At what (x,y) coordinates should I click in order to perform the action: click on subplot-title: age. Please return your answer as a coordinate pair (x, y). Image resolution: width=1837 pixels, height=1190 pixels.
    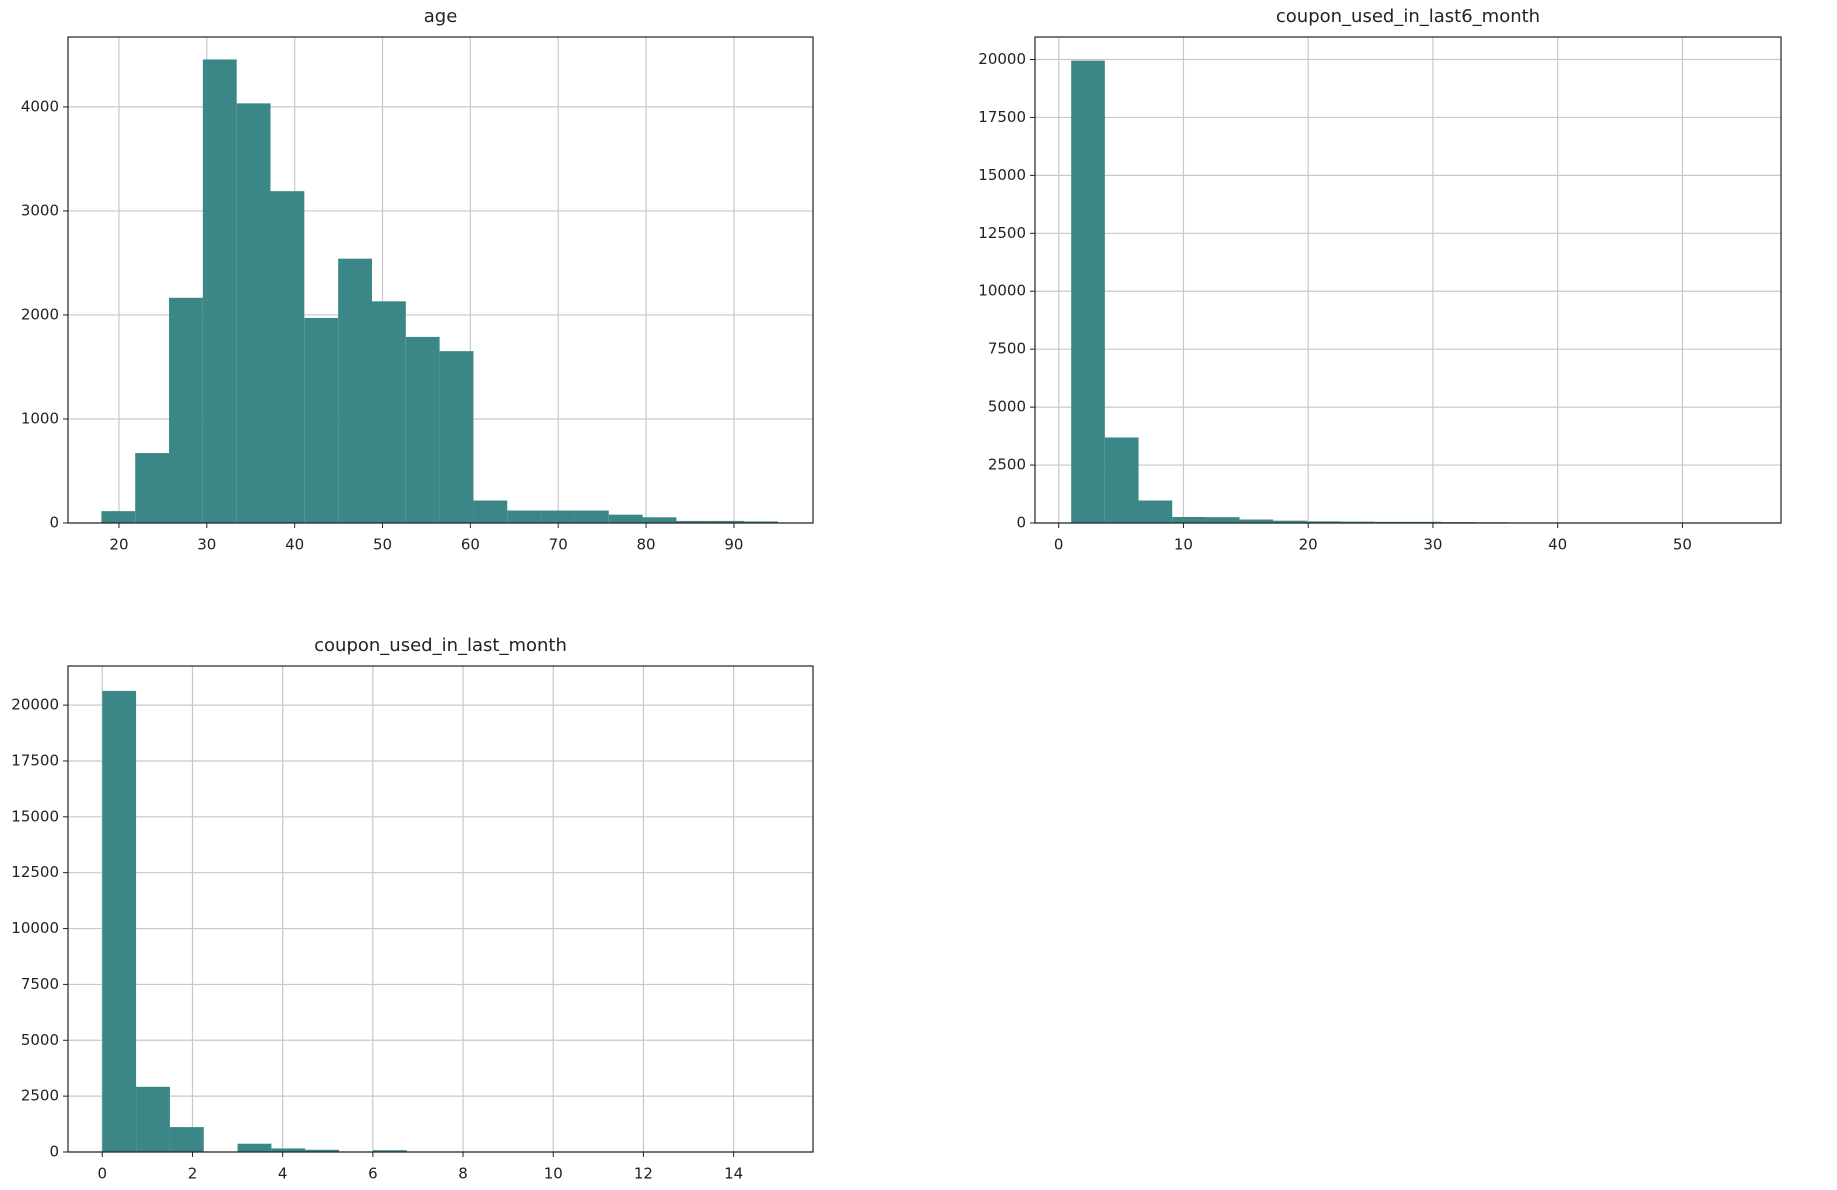
    Looking at the image, I should click on (441, 16).